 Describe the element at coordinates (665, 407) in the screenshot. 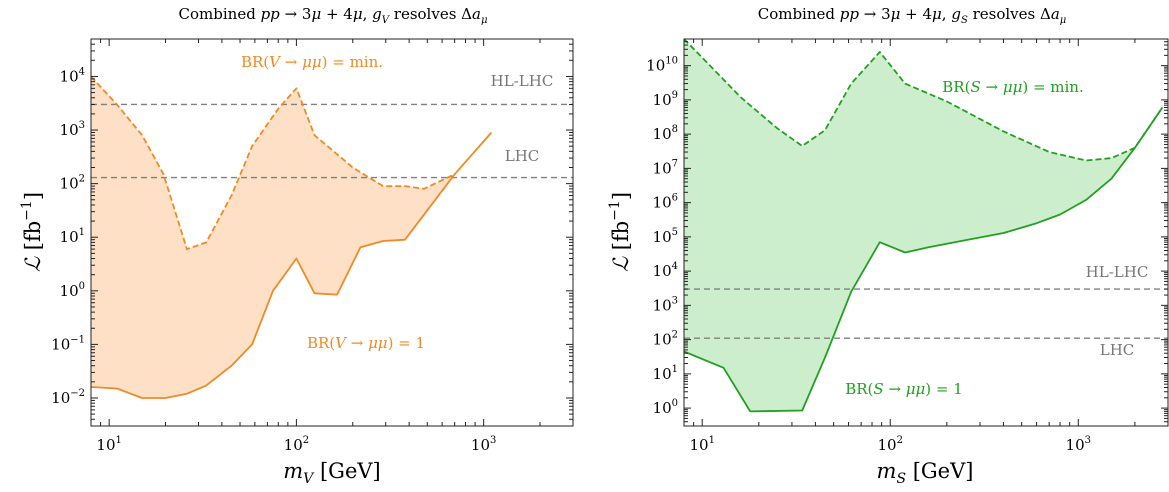

I see `y-tick-label-scalar: 10⁰` at that location.